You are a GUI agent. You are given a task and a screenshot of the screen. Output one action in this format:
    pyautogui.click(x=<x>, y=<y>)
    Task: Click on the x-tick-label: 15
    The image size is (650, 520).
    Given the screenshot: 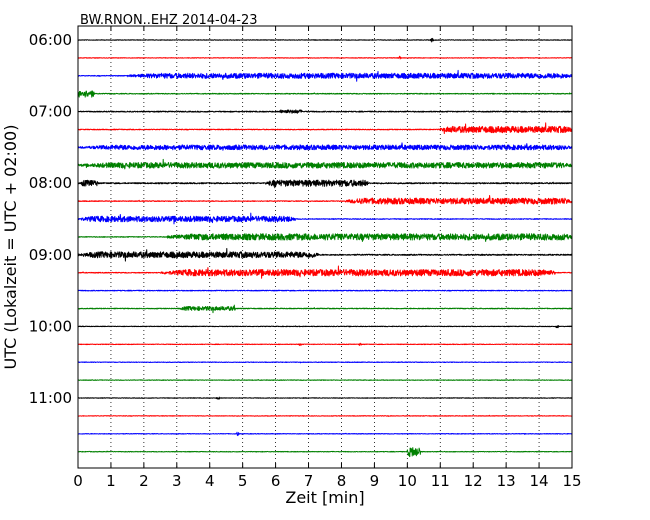 What is the action you would take?
    pyautogui.click(x=571, y=481)
    